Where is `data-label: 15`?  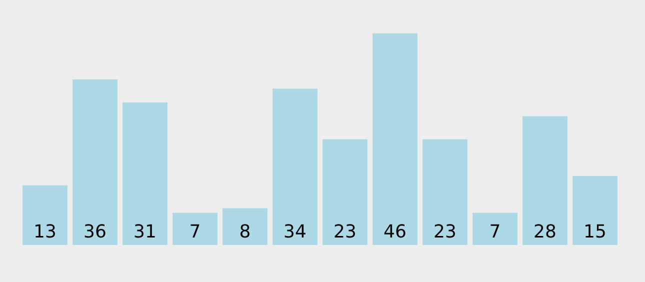 data-label: 15 is located at coordinates (595, 232).